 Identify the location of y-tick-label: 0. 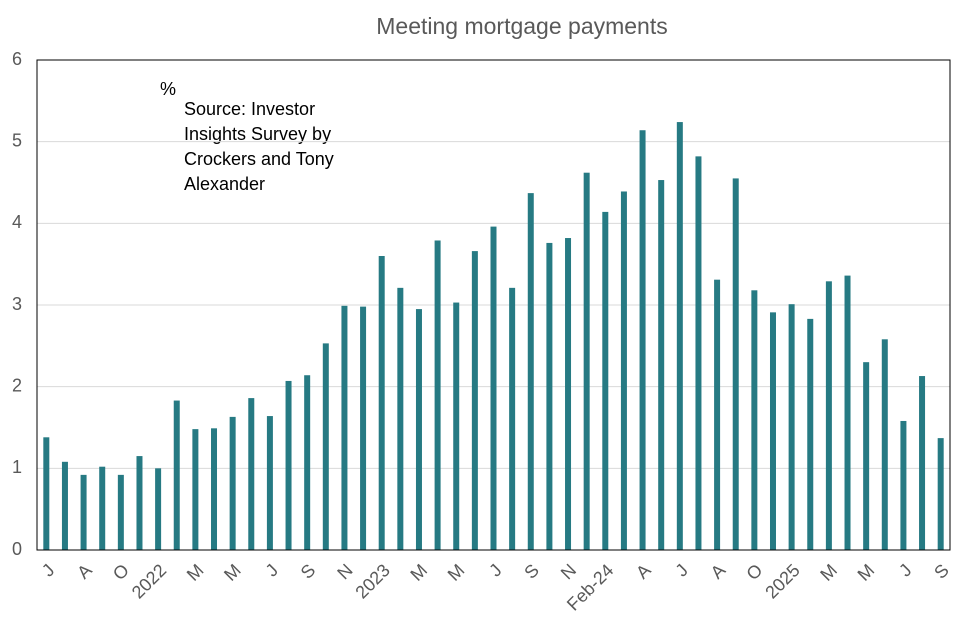
(17, 549).